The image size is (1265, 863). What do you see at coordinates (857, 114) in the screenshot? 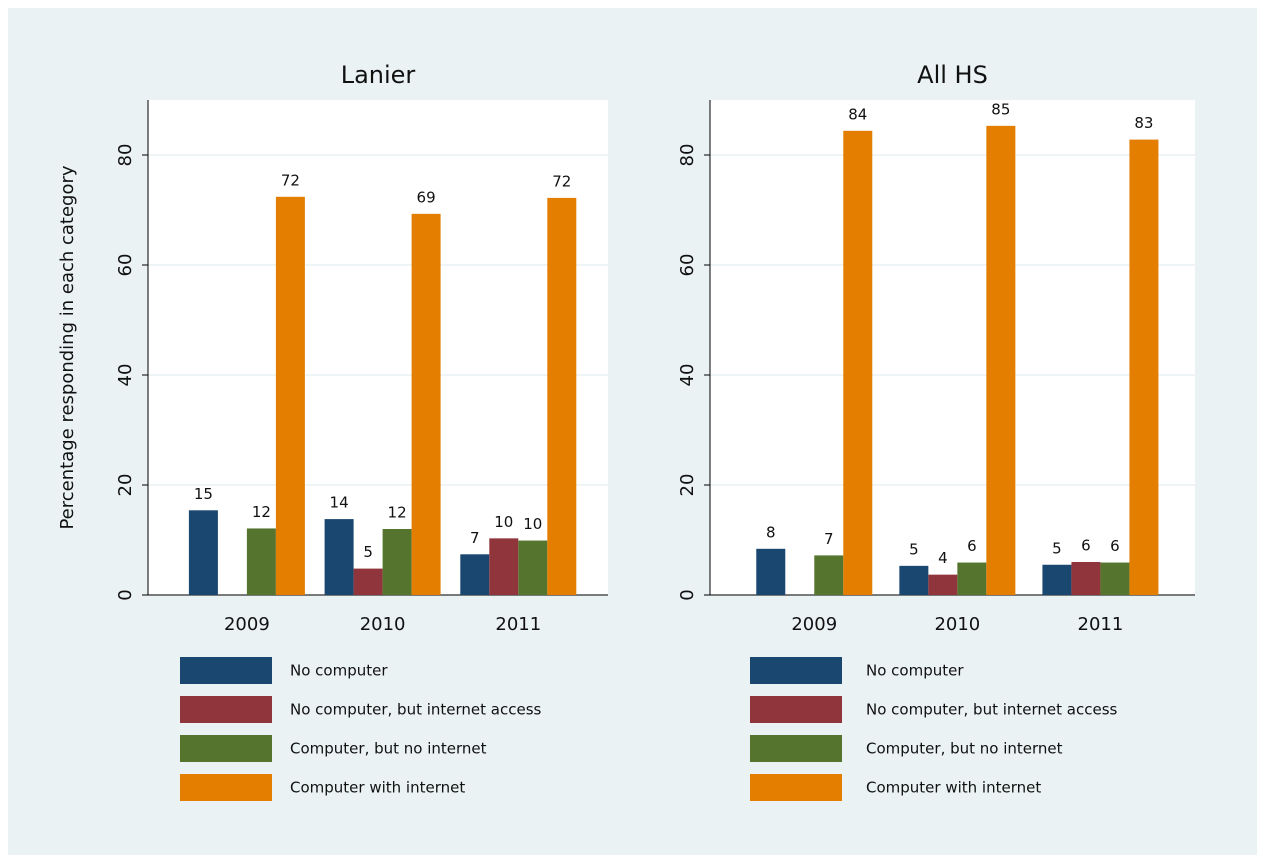
I see `data-label: 84` at bounding box center [857, 114].